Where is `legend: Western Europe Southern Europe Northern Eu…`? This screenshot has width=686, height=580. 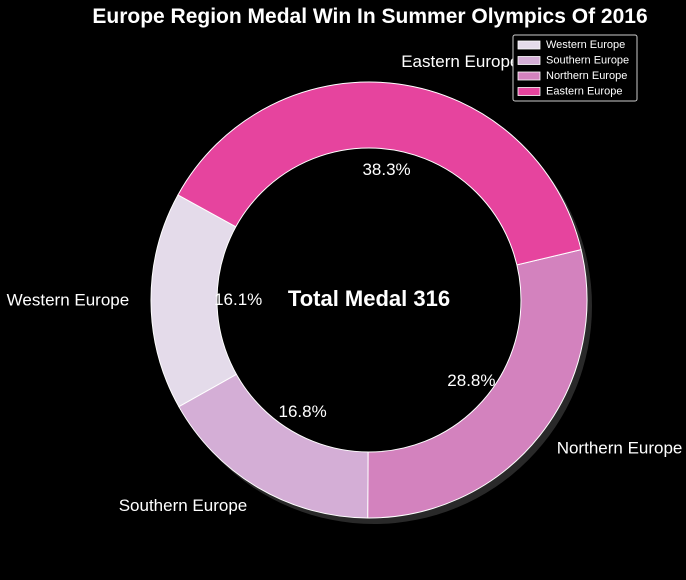 legend: Western Europe Southern Europe Northern Eu… is located at coordinates (575, 68).